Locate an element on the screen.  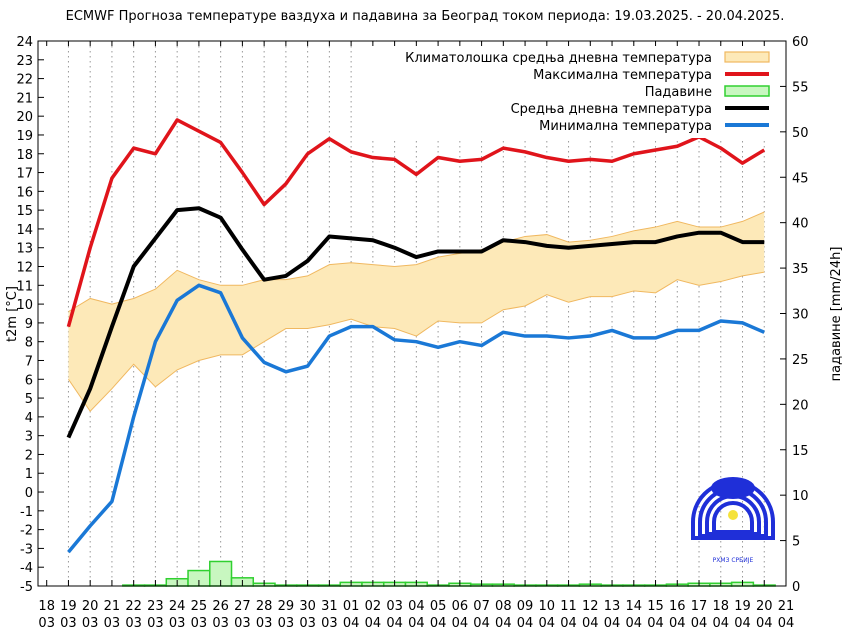
y2-tick-label: 50 is located at coordinates (800, 133).